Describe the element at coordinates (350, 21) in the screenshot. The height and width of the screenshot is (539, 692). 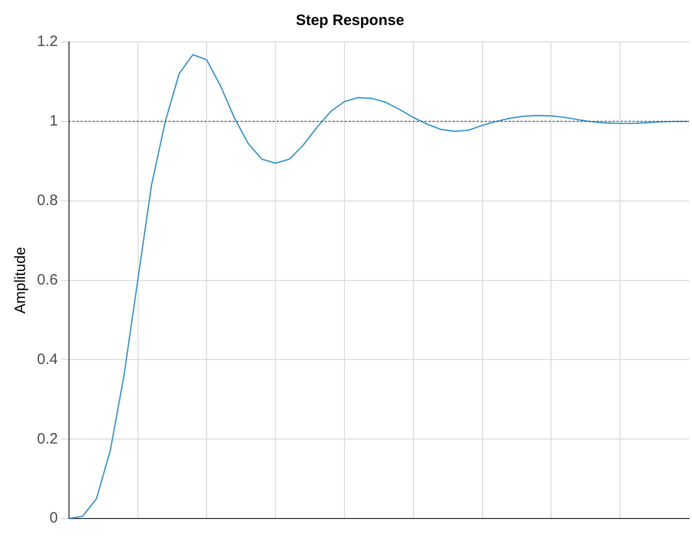
I see `chart-title: Step Response` at that location.